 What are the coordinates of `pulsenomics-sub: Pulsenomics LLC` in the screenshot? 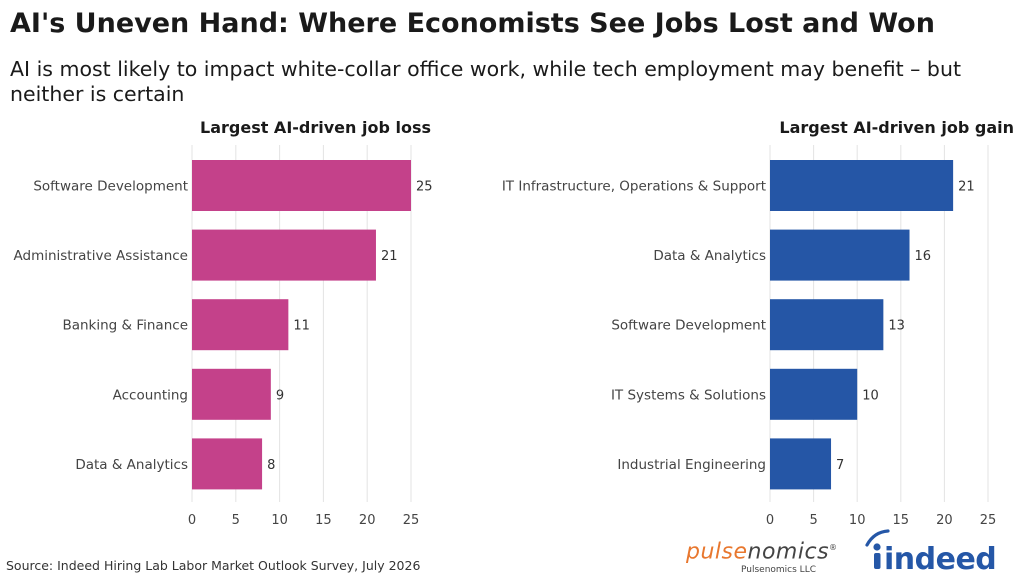 It's located at (778, 570).